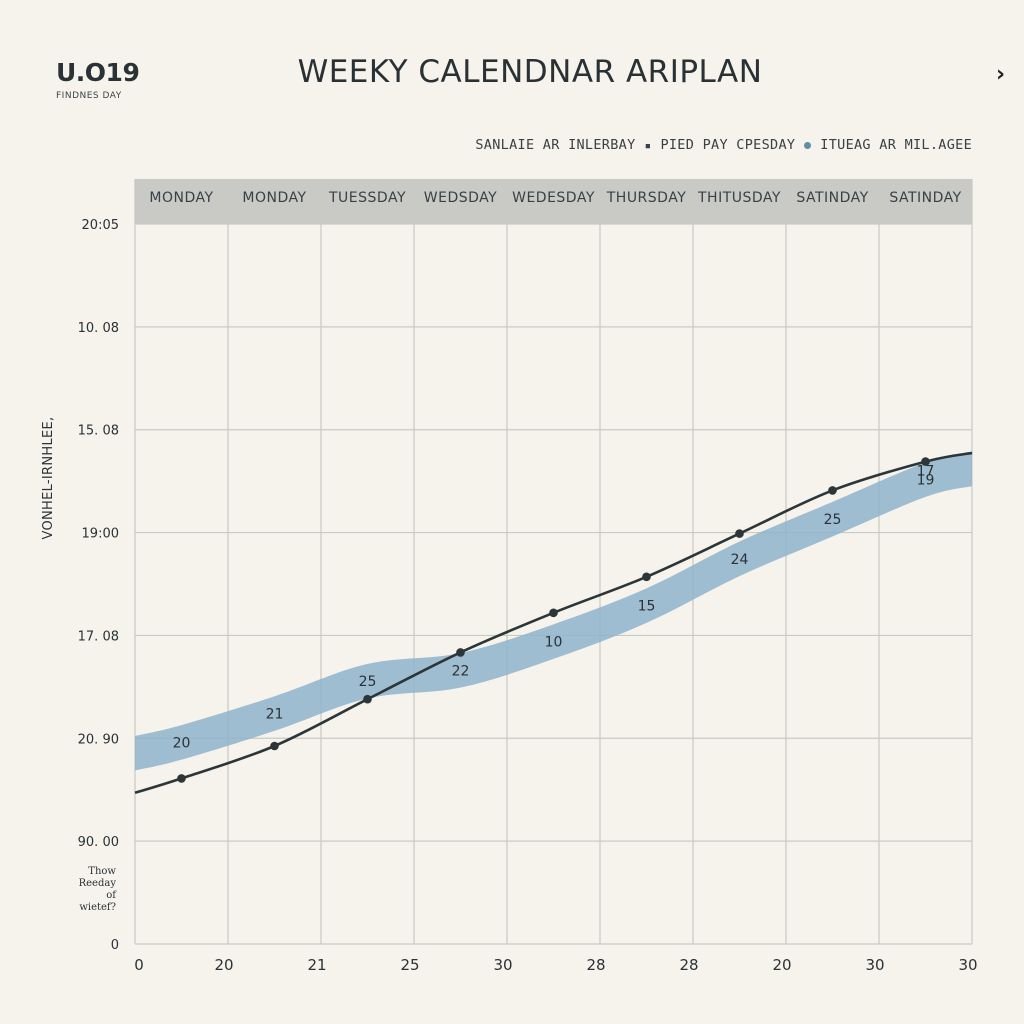 This screenshot has width=1024, height=1024. I want to click on legend-marker-square-icon: ▪, so click(648, 145).